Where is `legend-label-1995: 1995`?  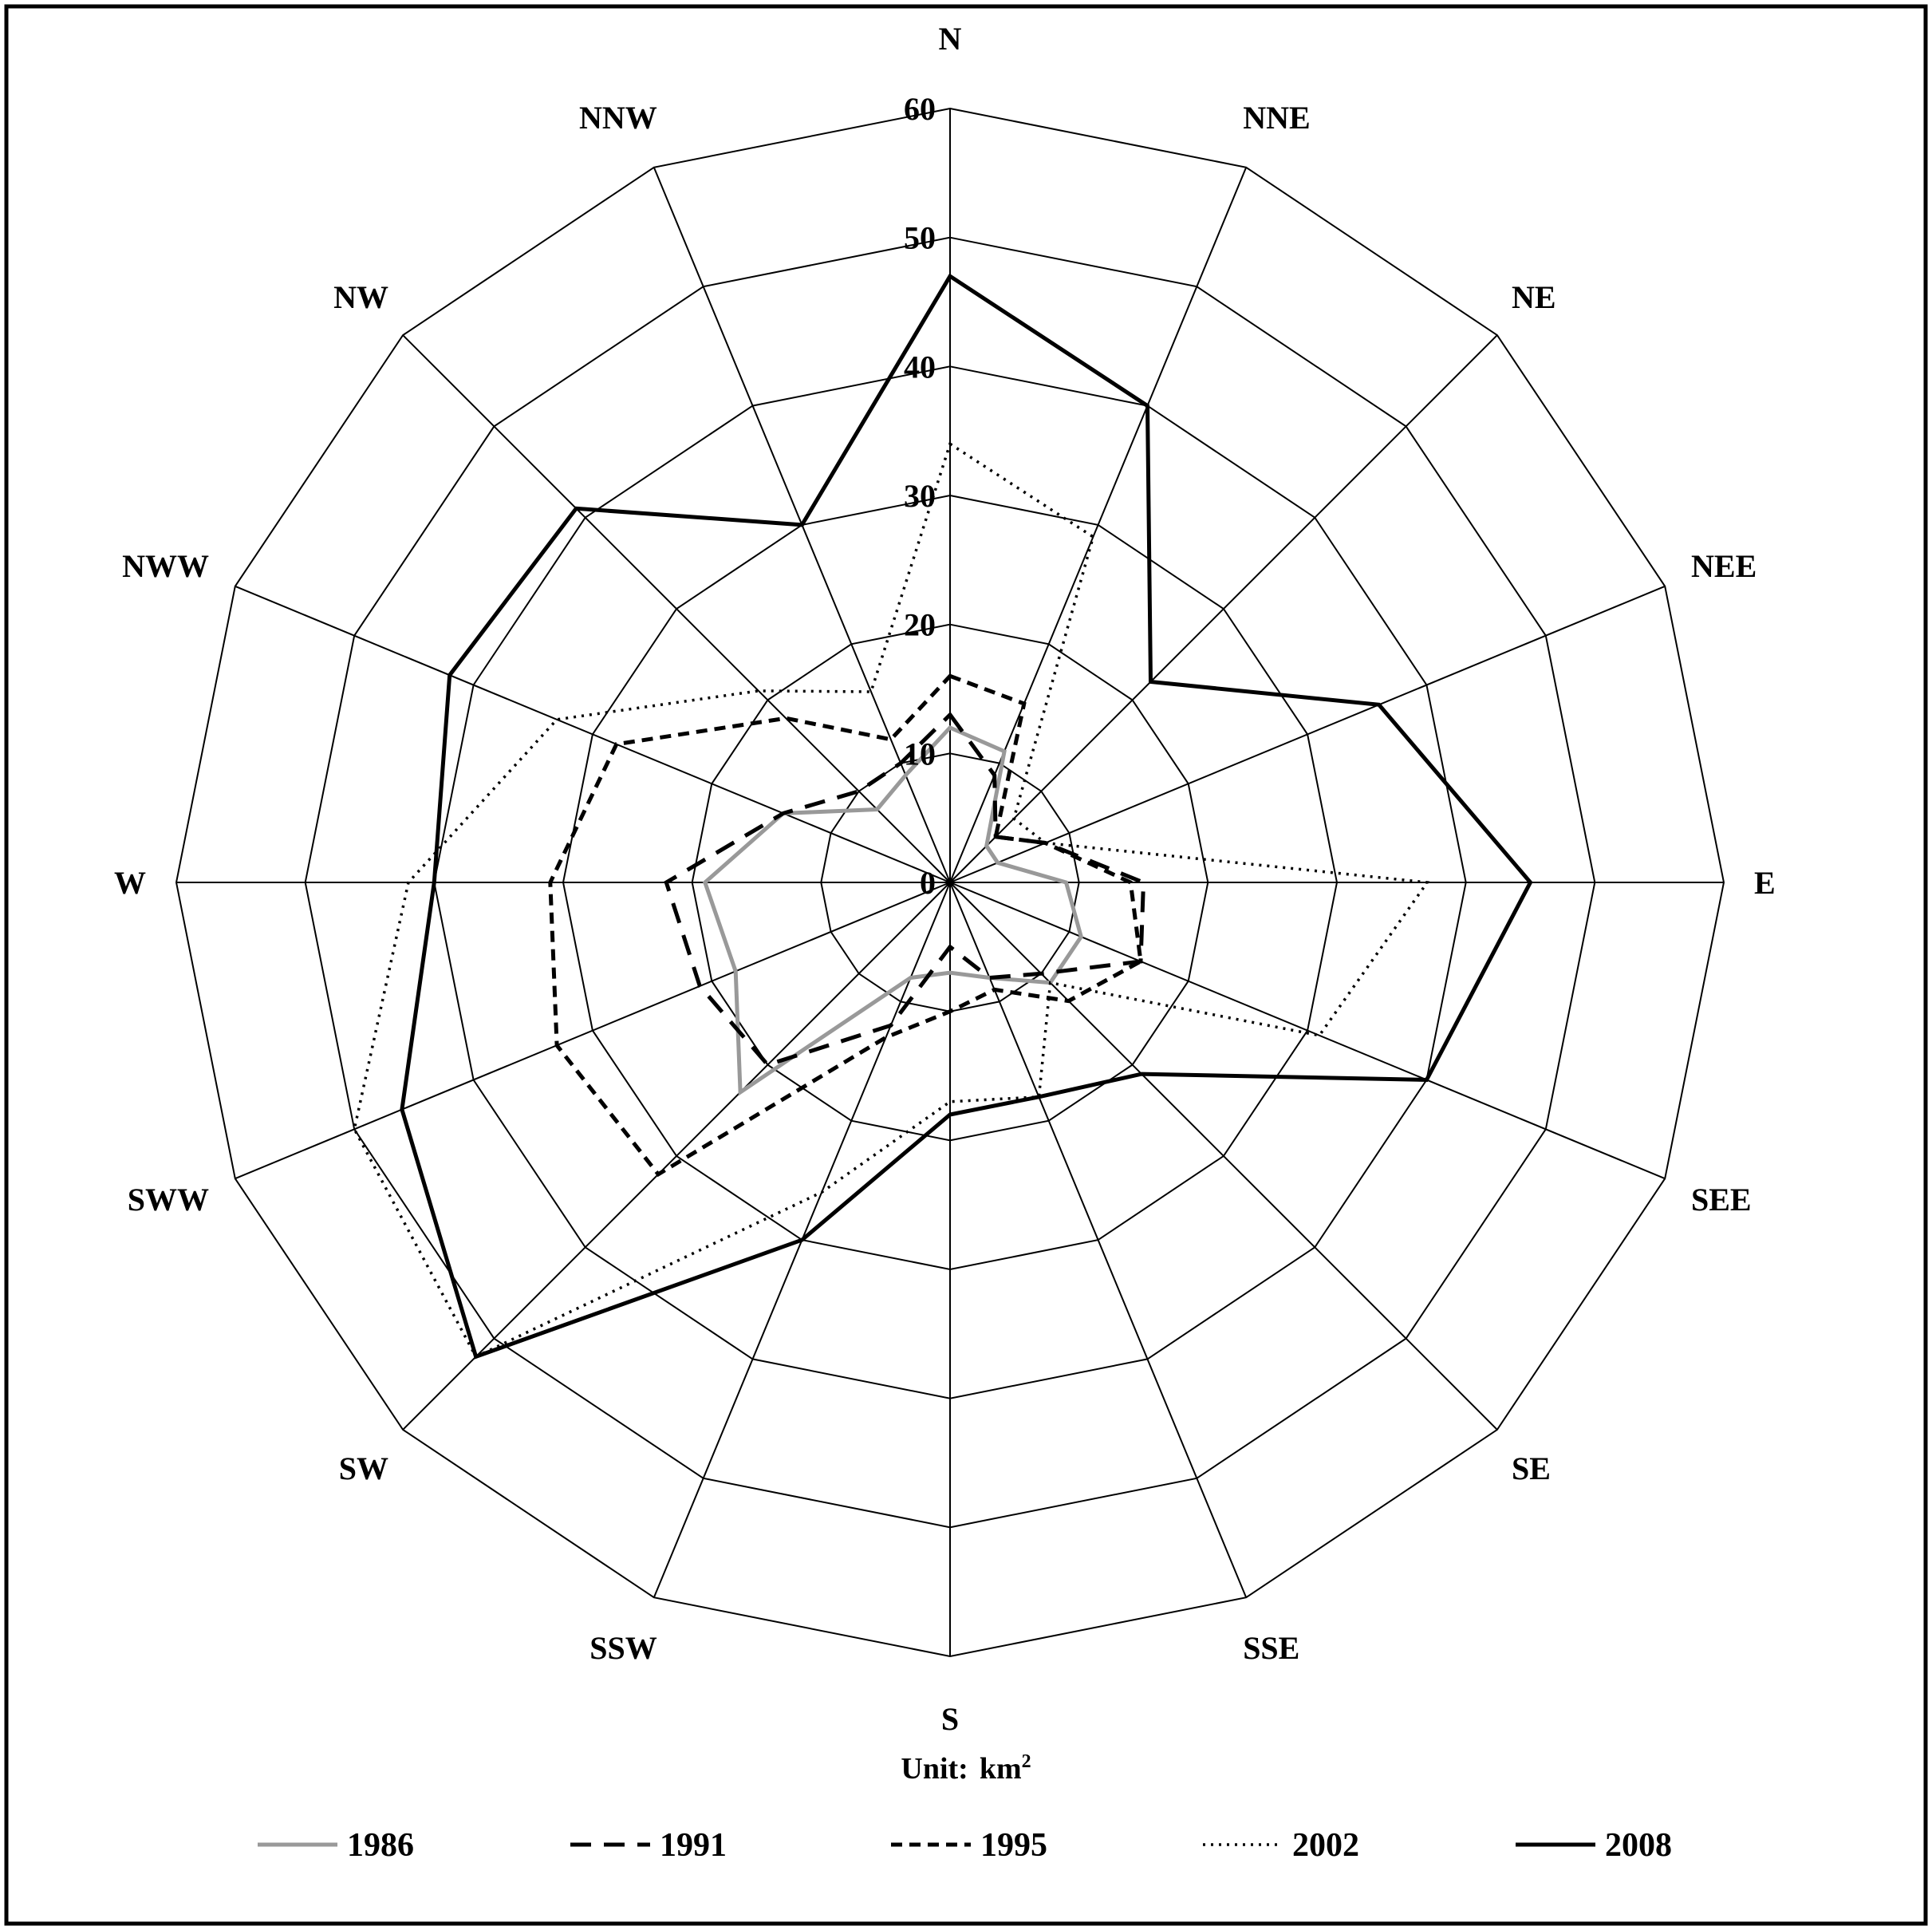 legend-label-1995: 1995 is located at coordinates (1014, 1845).